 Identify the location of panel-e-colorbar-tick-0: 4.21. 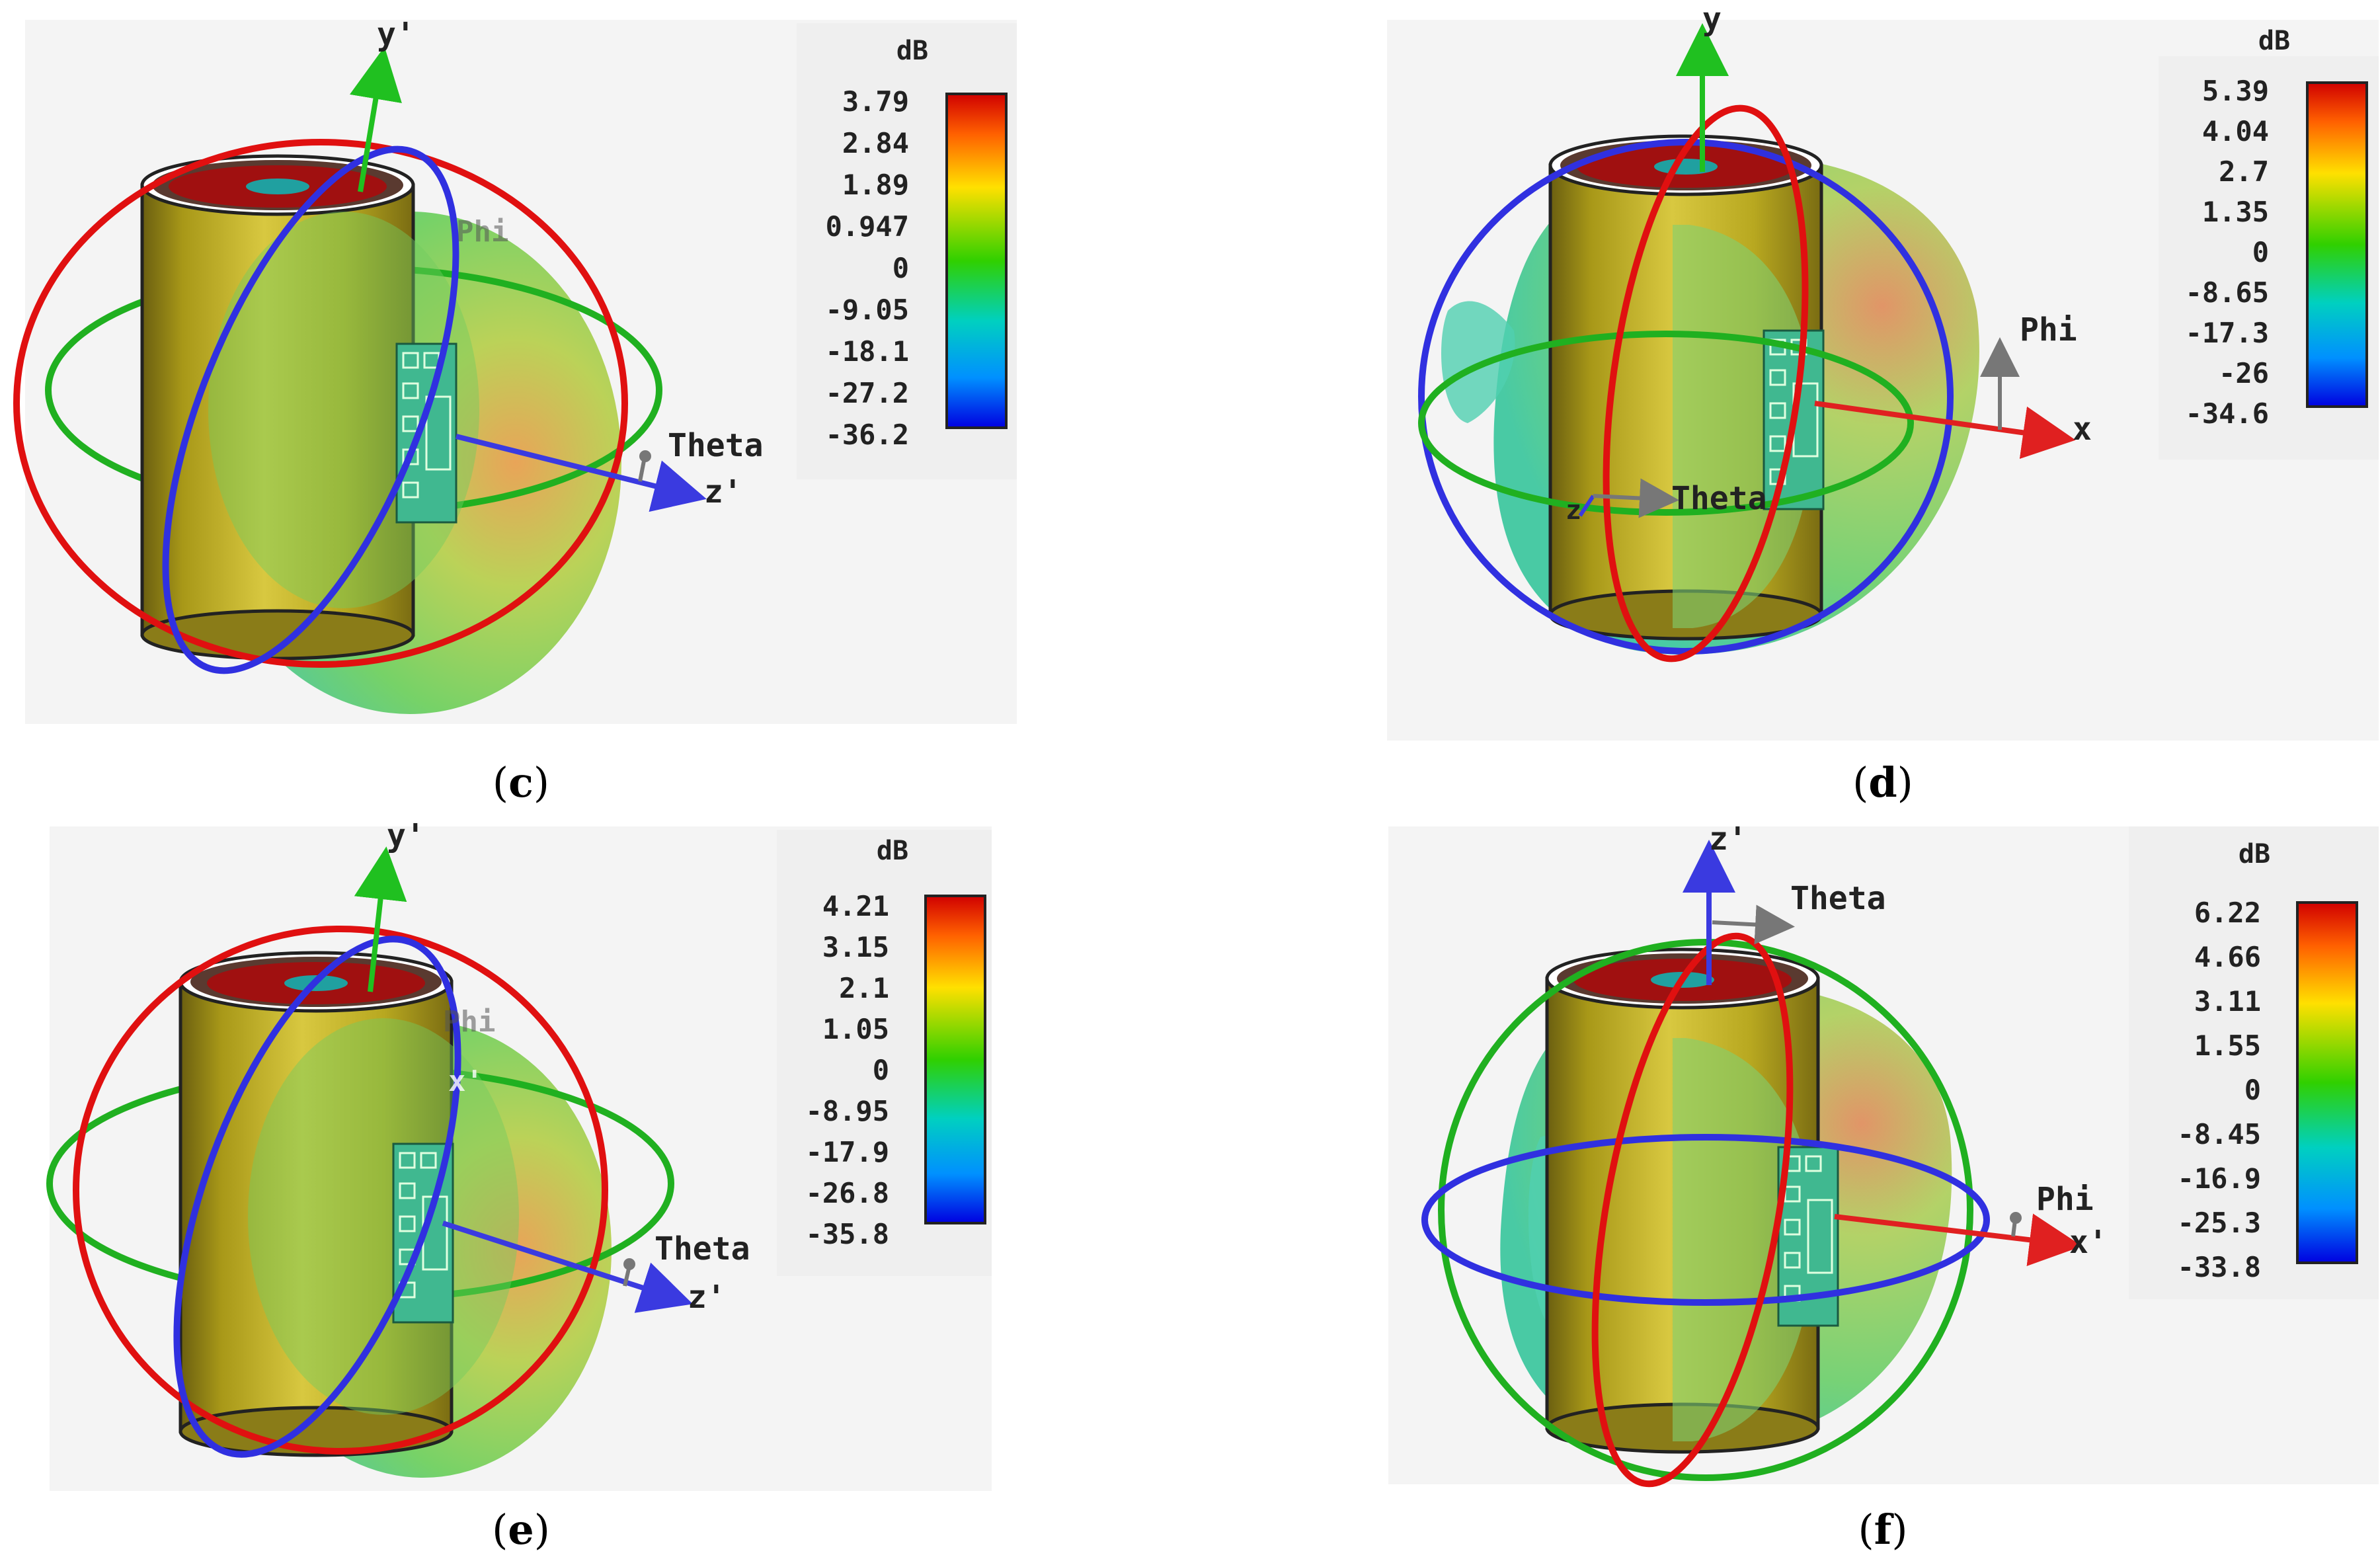
(855, 906).